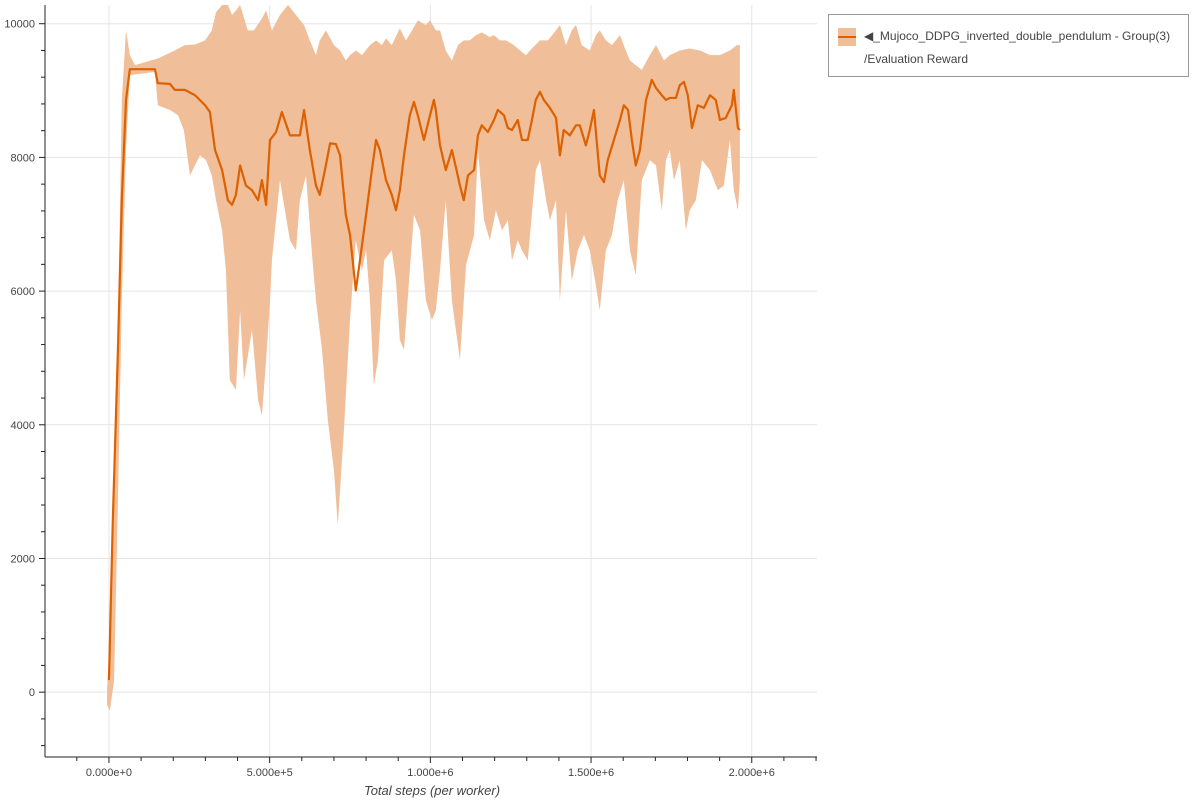 The width and height of the screenshot is (1200, 800). What do you see at coordinates (23, 559) in the screenshot?
I see `y-tick-label: 2000` at bounding box center [23, 559].